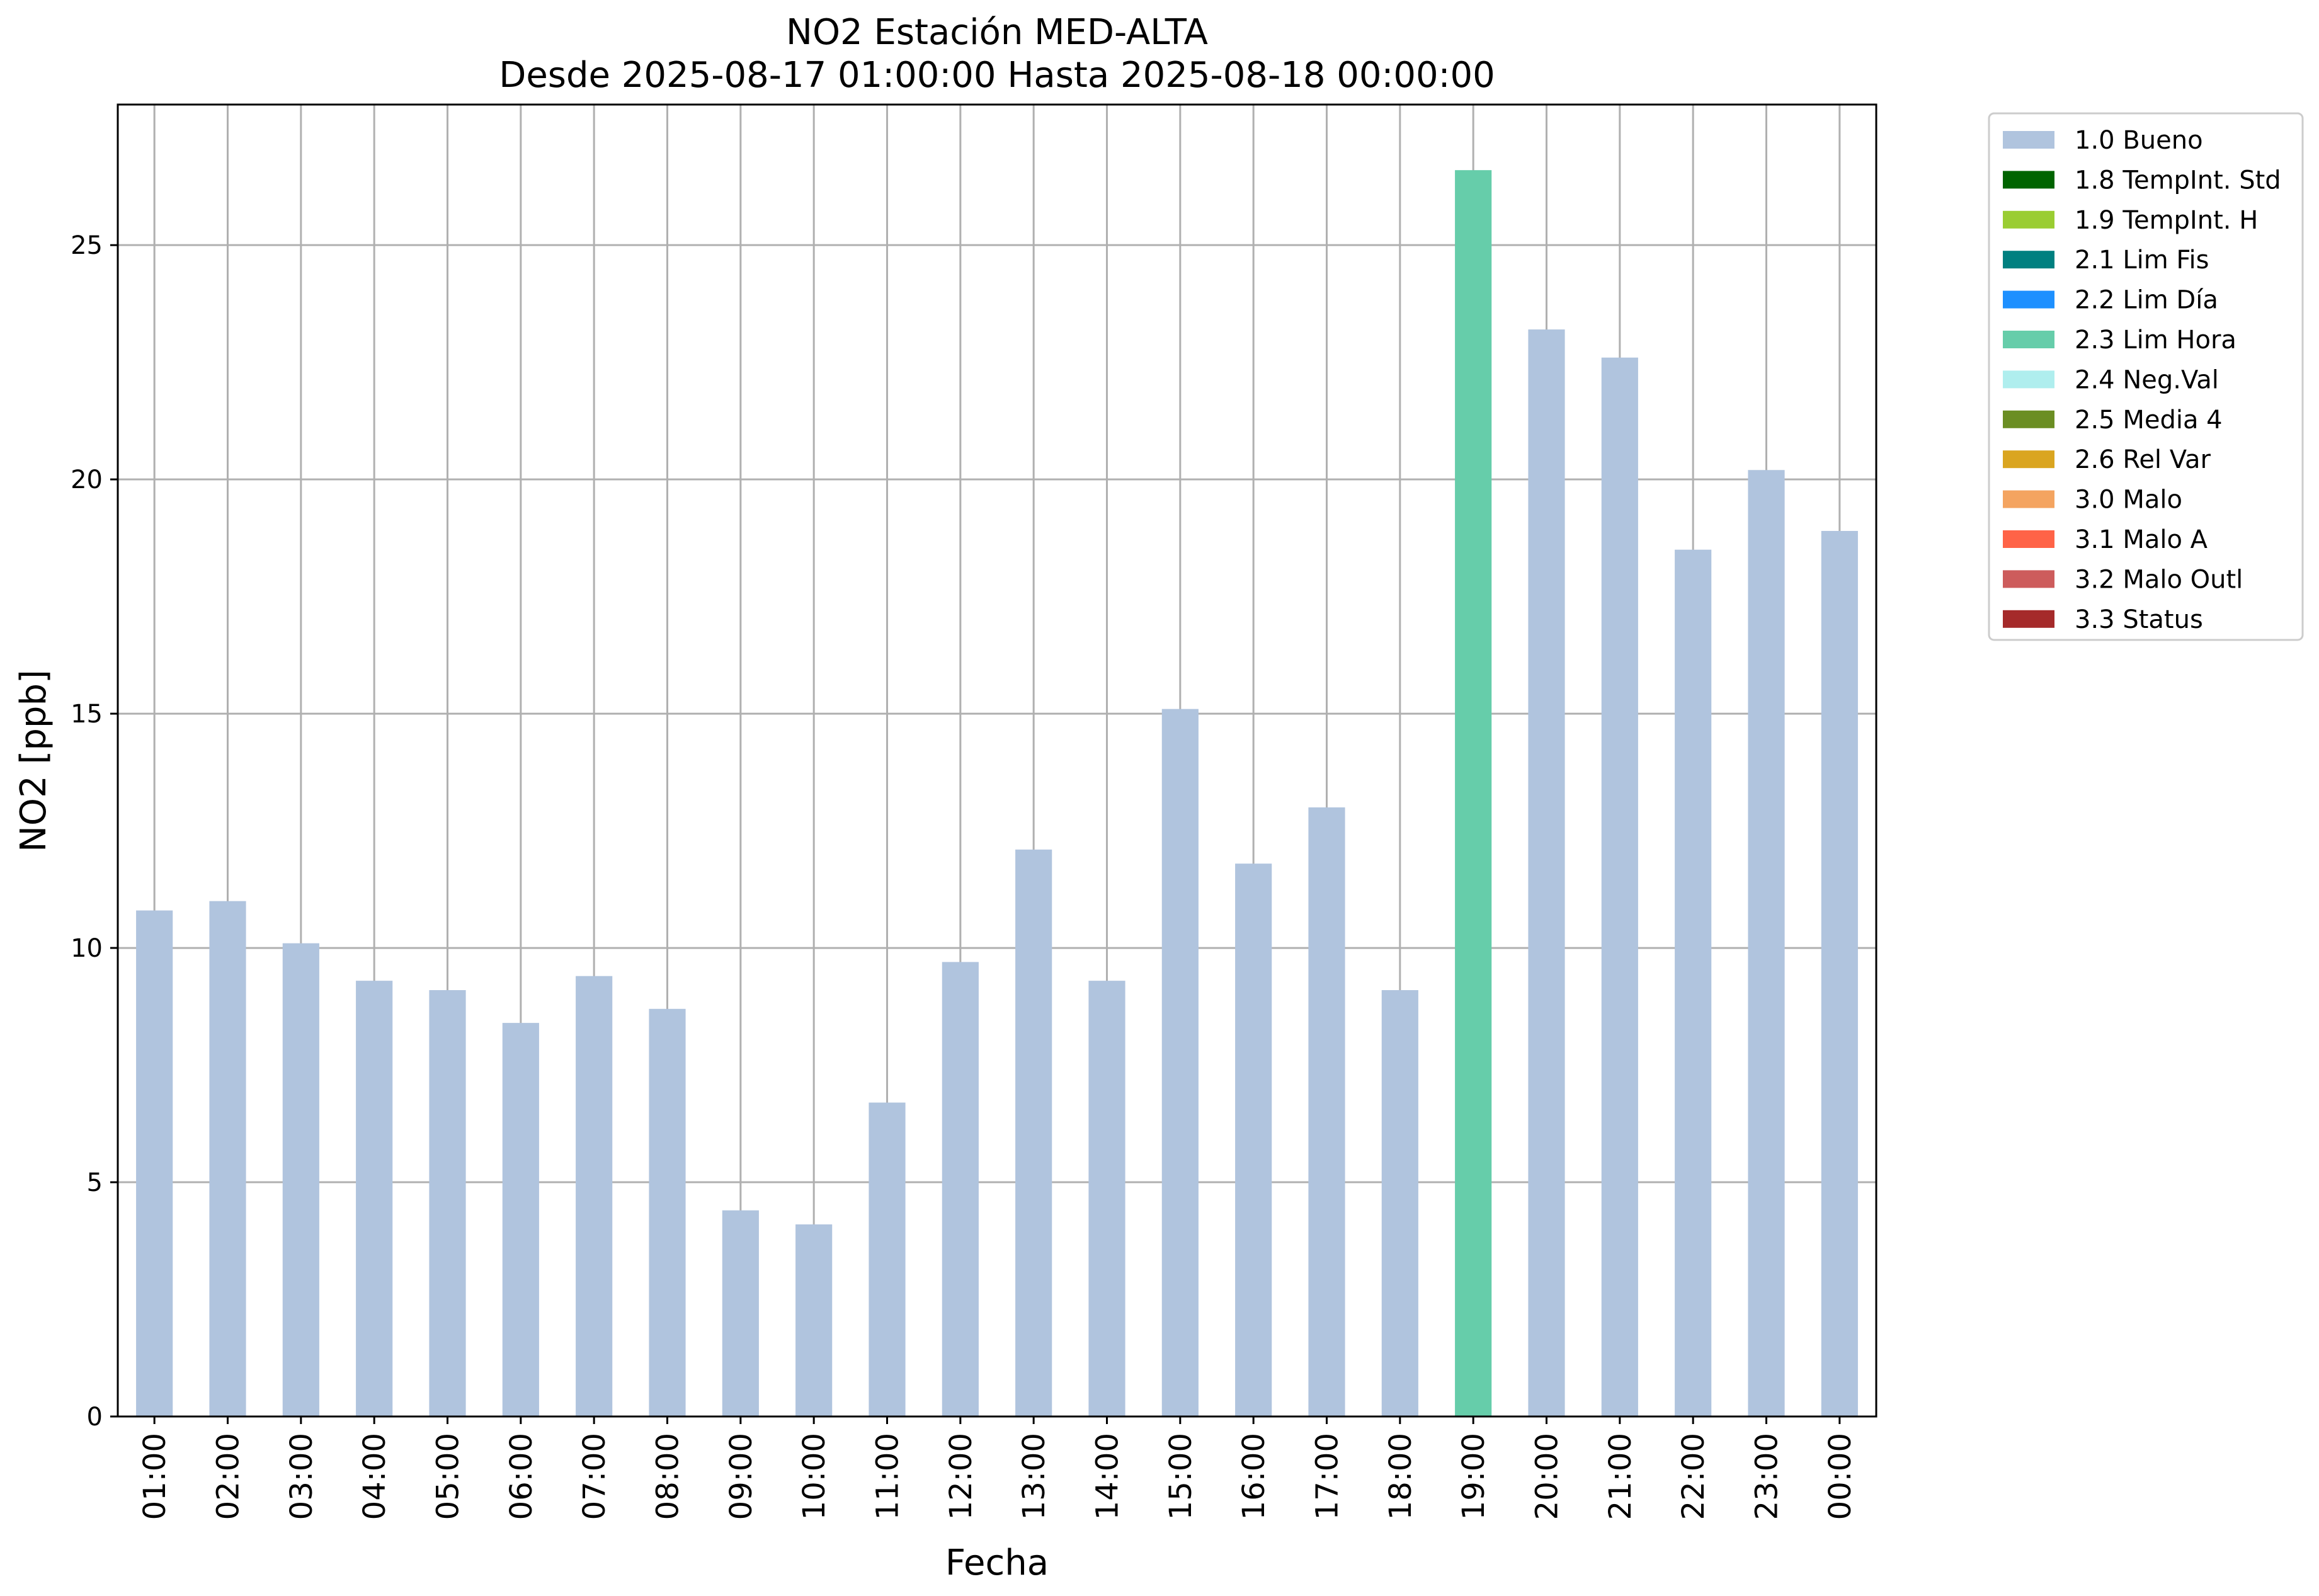  What do you see at coordinates (87, 714) in the screenshot?
I see `y-tick-label: 15` at bounding box center [87, 714].